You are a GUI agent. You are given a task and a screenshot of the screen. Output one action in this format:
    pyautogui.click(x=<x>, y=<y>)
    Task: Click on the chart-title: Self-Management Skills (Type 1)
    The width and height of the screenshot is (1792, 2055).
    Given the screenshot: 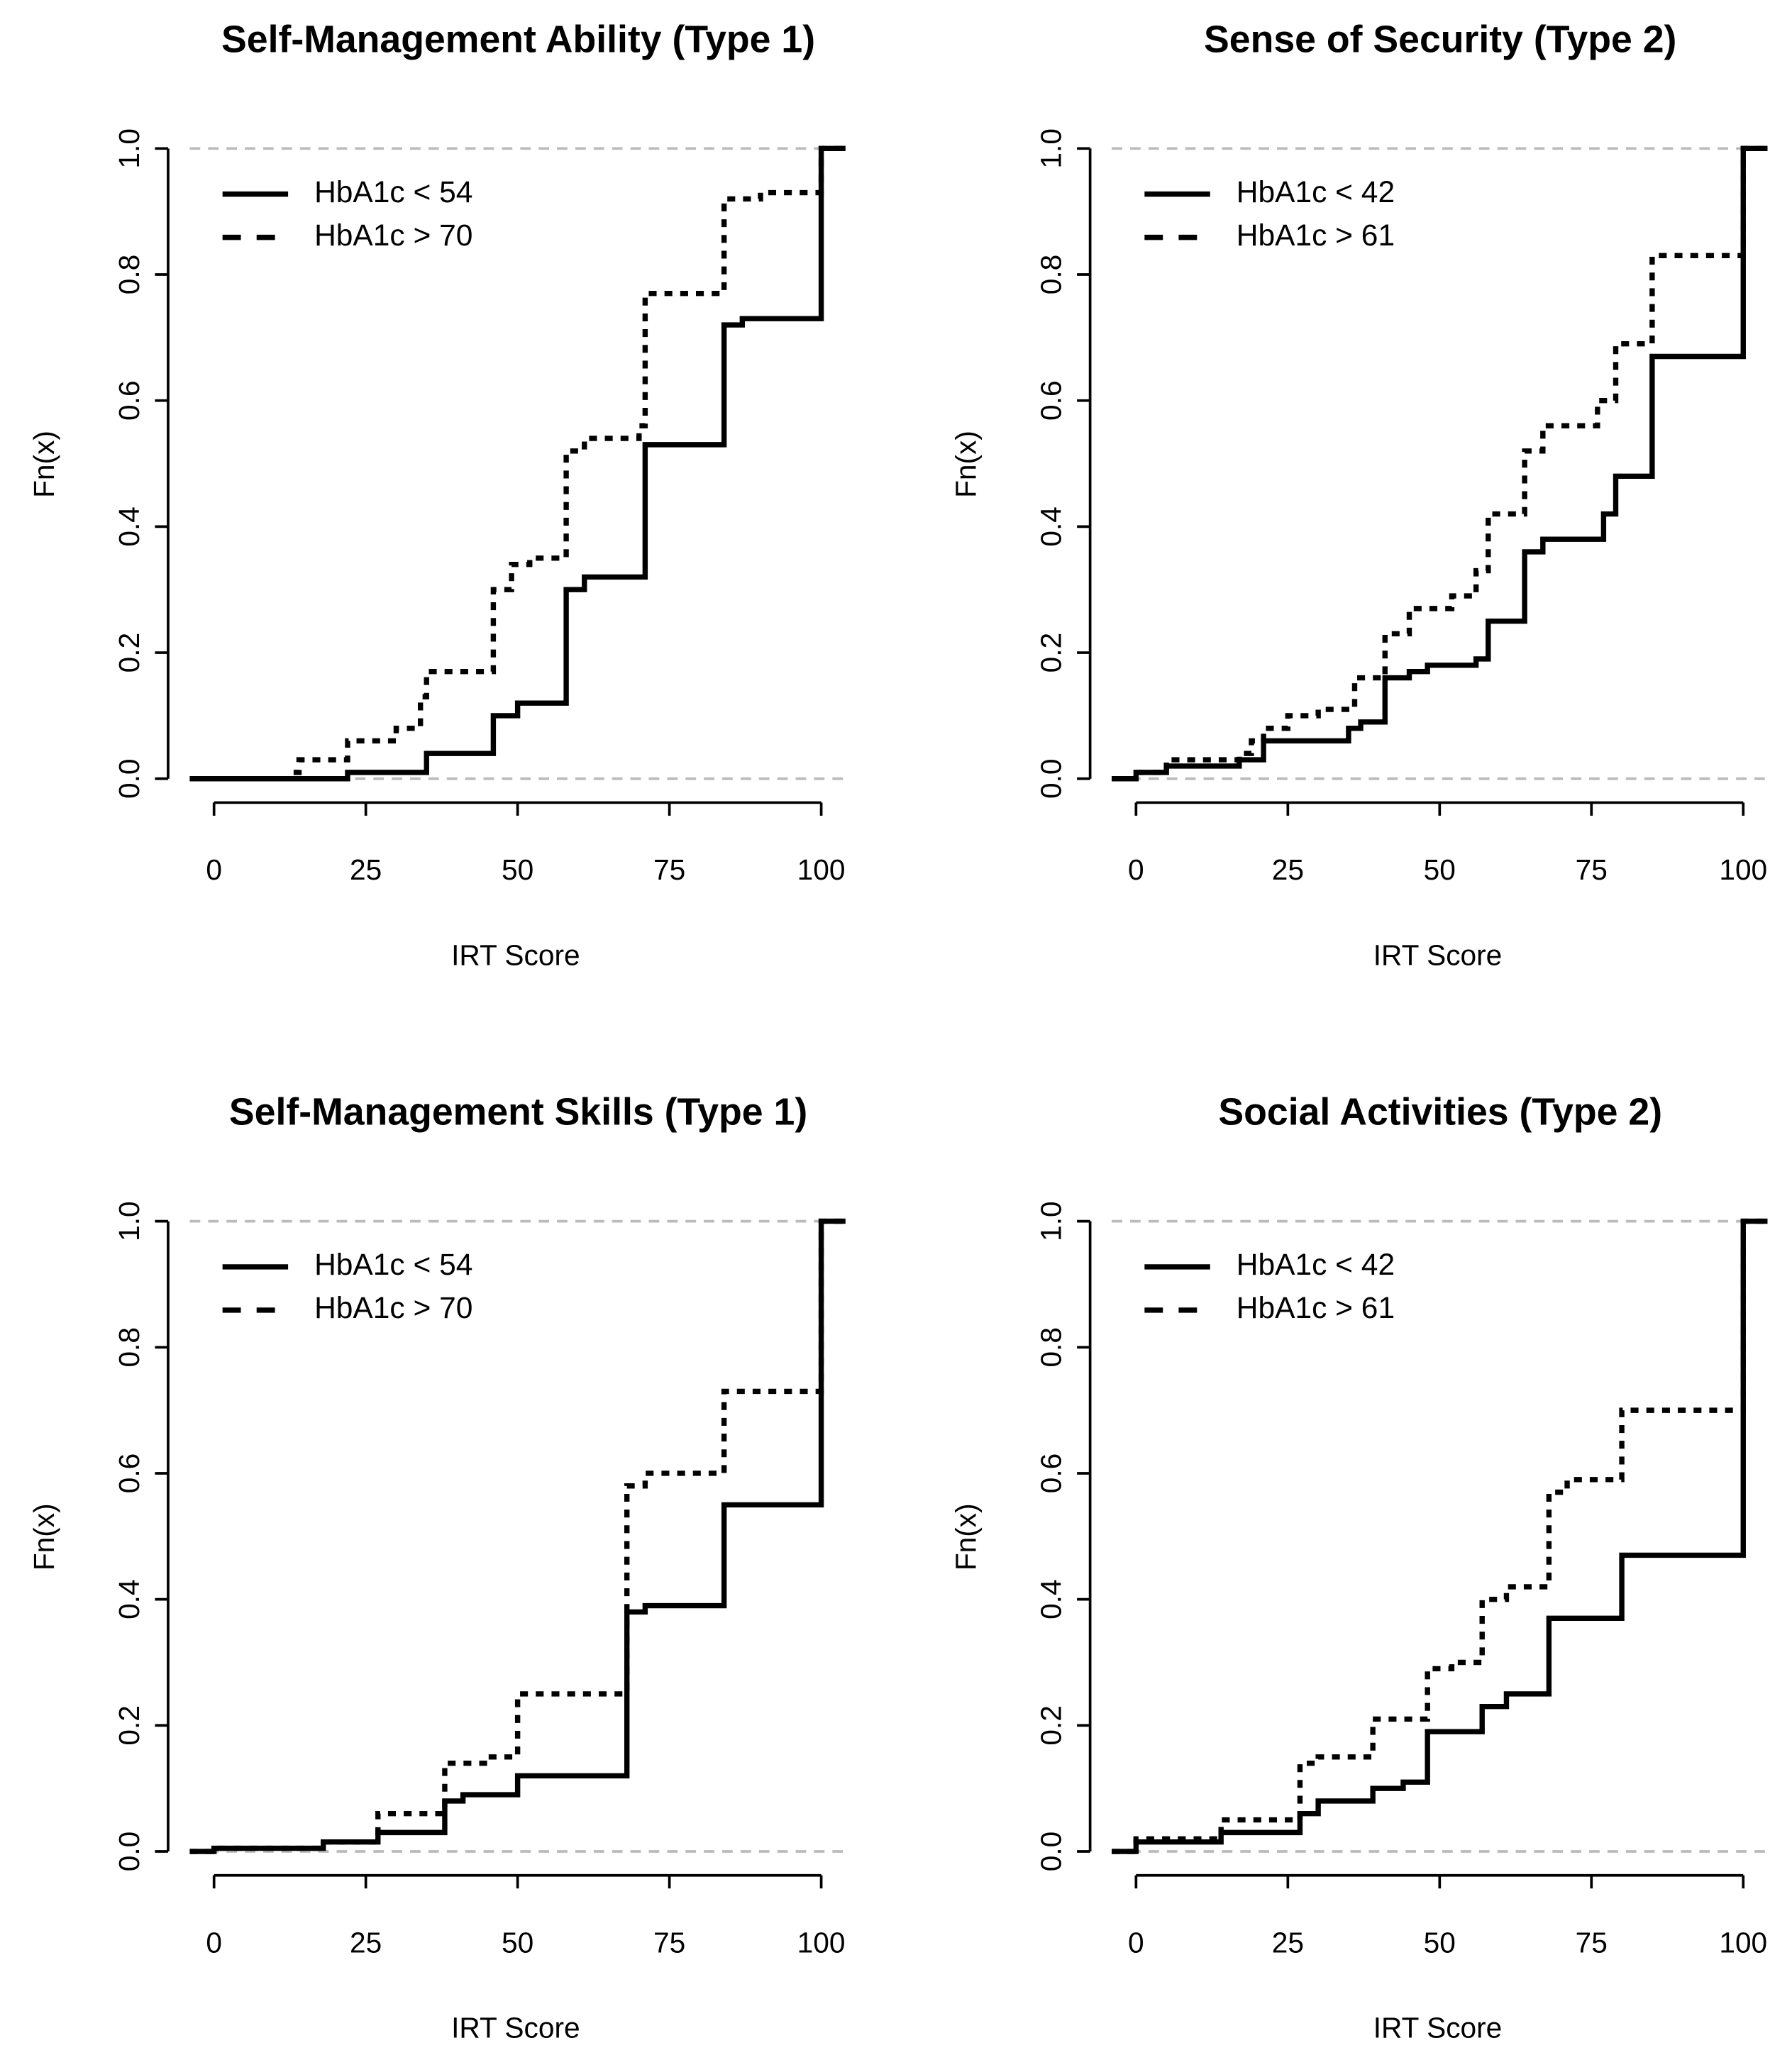 What is the action you would take?
    pyautogui.click(x=518, y=1112)
    